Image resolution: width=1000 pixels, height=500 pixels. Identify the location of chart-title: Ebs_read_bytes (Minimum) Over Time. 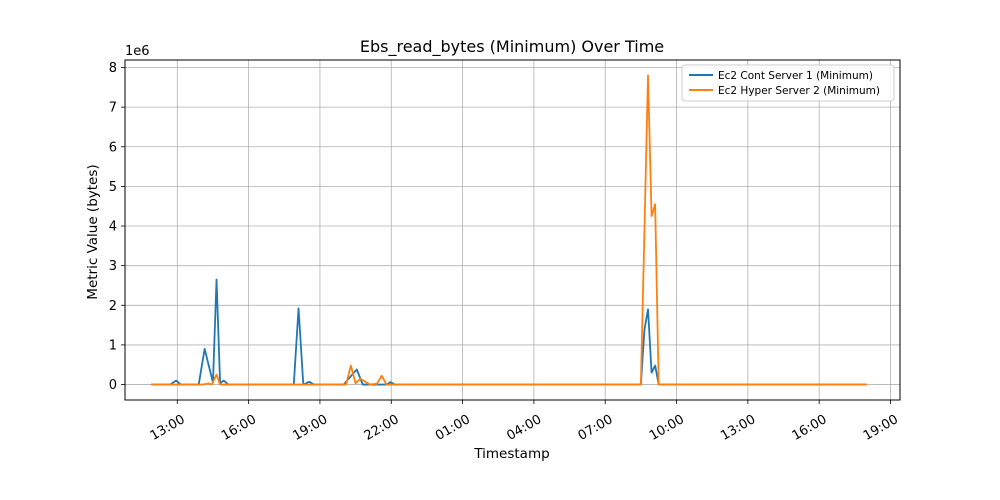
(512, 47).